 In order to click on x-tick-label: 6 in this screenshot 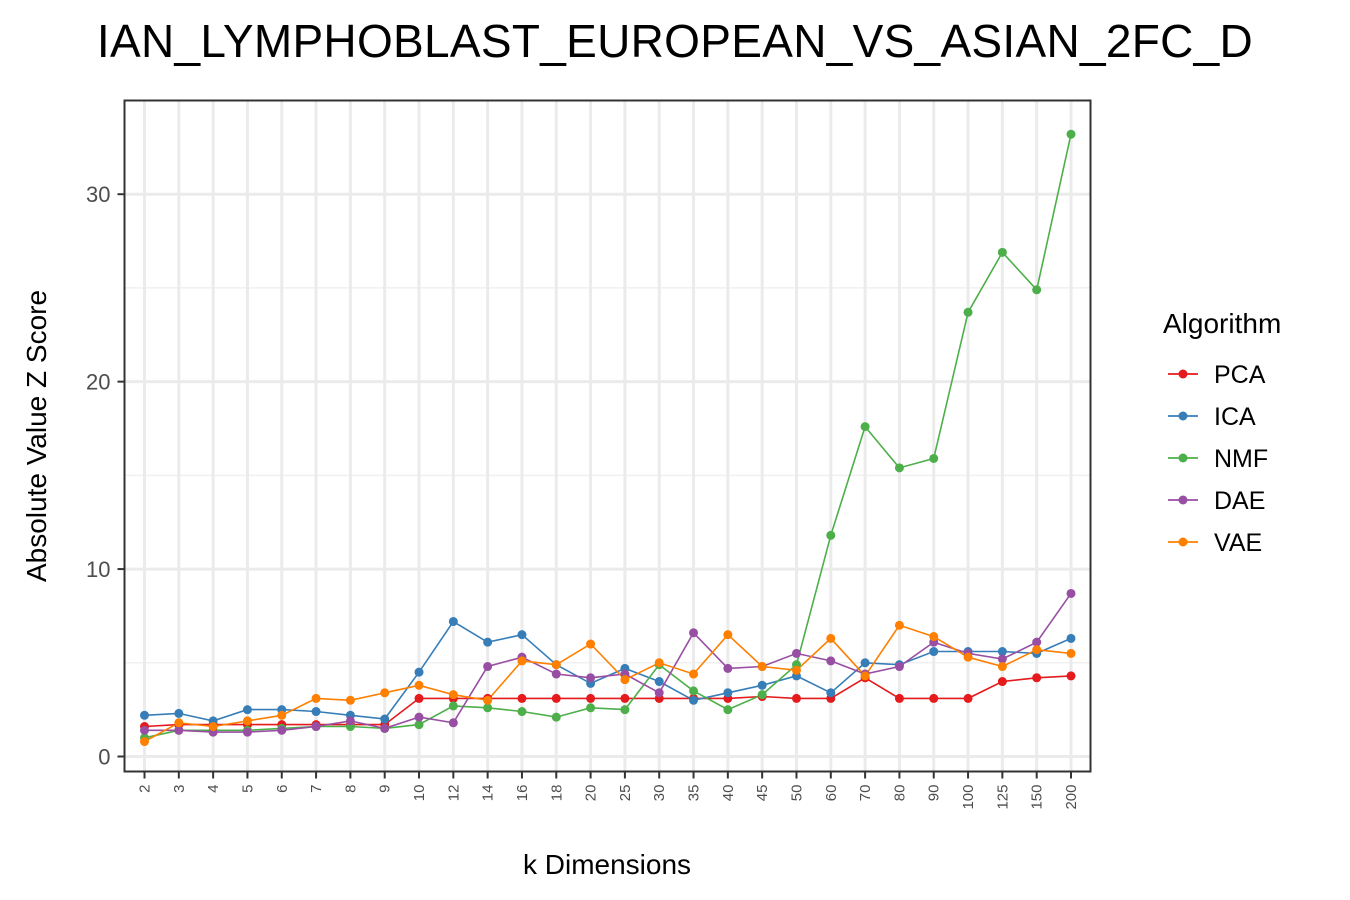, I will do `click(282, 789)`.